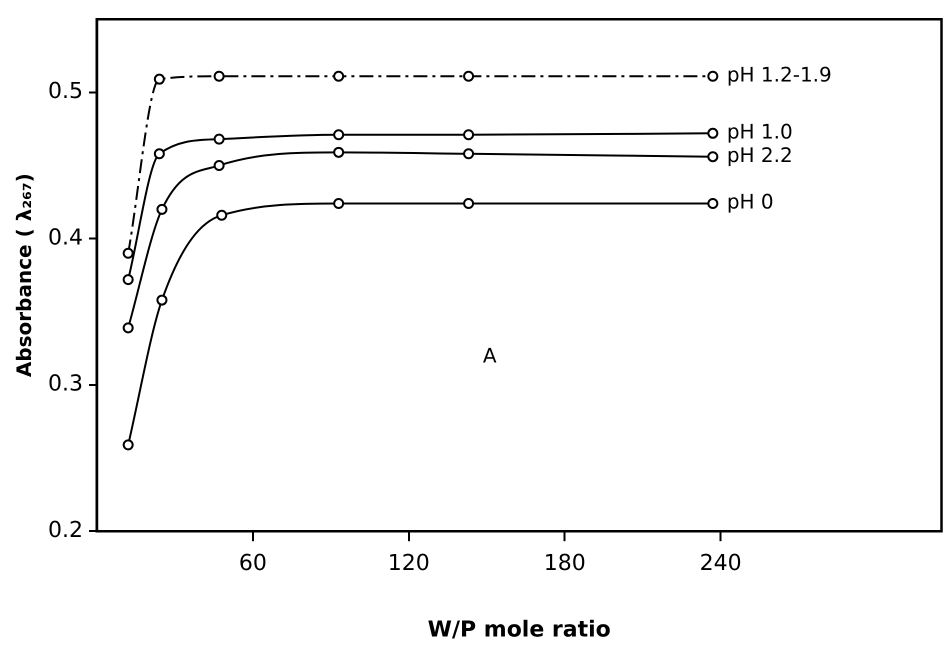  Describe the element at coordinates (24, 275) in the screenshot. I see `y-axis-title: Absorbance ( λ₂₆₇)` at that location.